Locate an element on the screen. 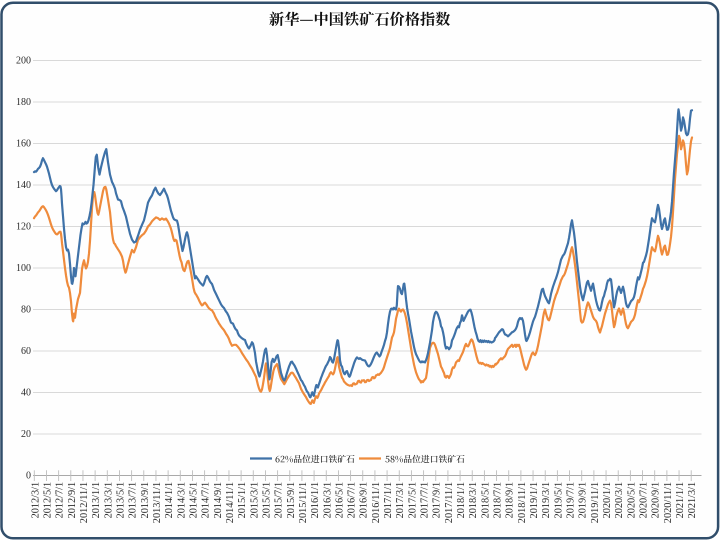 This screenshot has width=720, height=545. svg-text: 2014/11/1 is located at coordinates (230, 502).